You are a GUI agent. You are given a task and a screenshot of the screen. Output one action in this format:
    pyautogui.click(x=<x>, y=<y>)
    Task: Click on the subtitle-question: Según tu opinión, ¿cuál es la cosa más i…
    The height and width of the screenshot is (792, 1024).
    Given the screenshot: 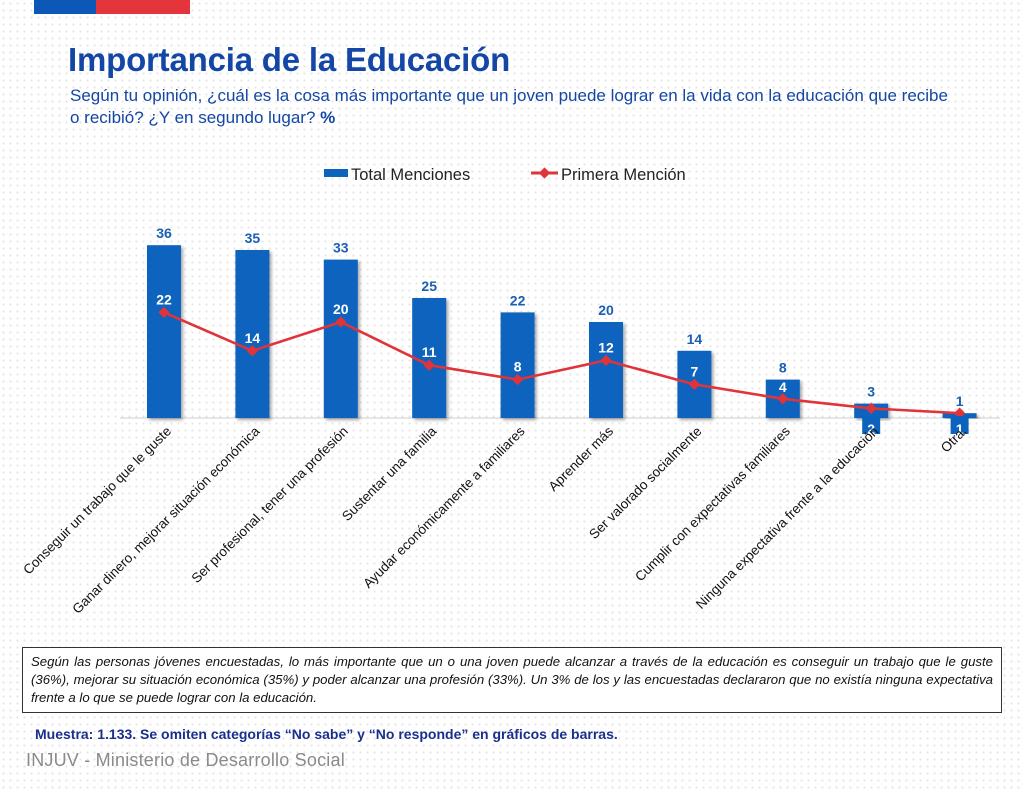 What is the action you would take?
    pyautogui.click(x=509, y=106)
    